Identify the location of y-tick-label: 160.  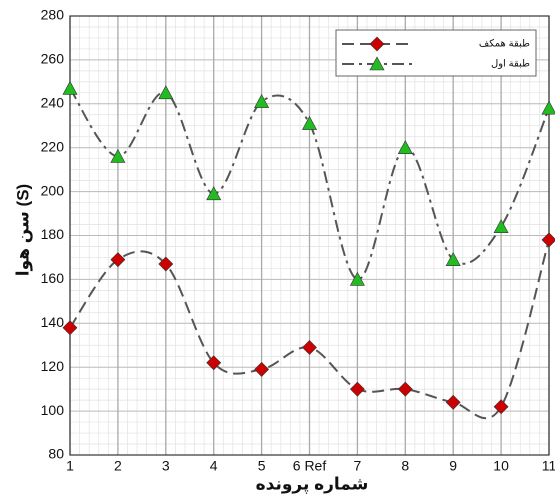
(53, 278).